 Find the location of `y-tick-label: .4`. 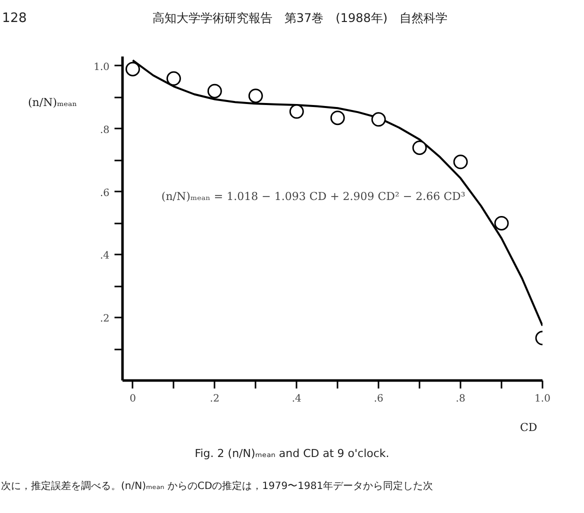

y-tick-label: .4 is located at coordinates (105, 256).